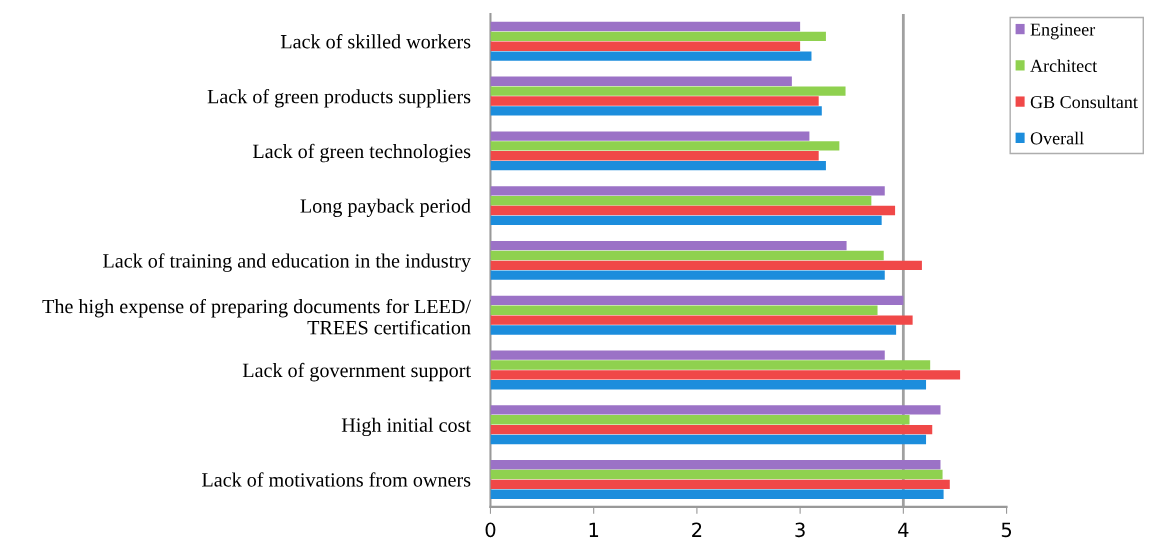 This screenshot has height=557, width=1165. Describe the element at coordinates (385, 207) in the screenshot. I see `y-tick-label: Long payback period` at that location.